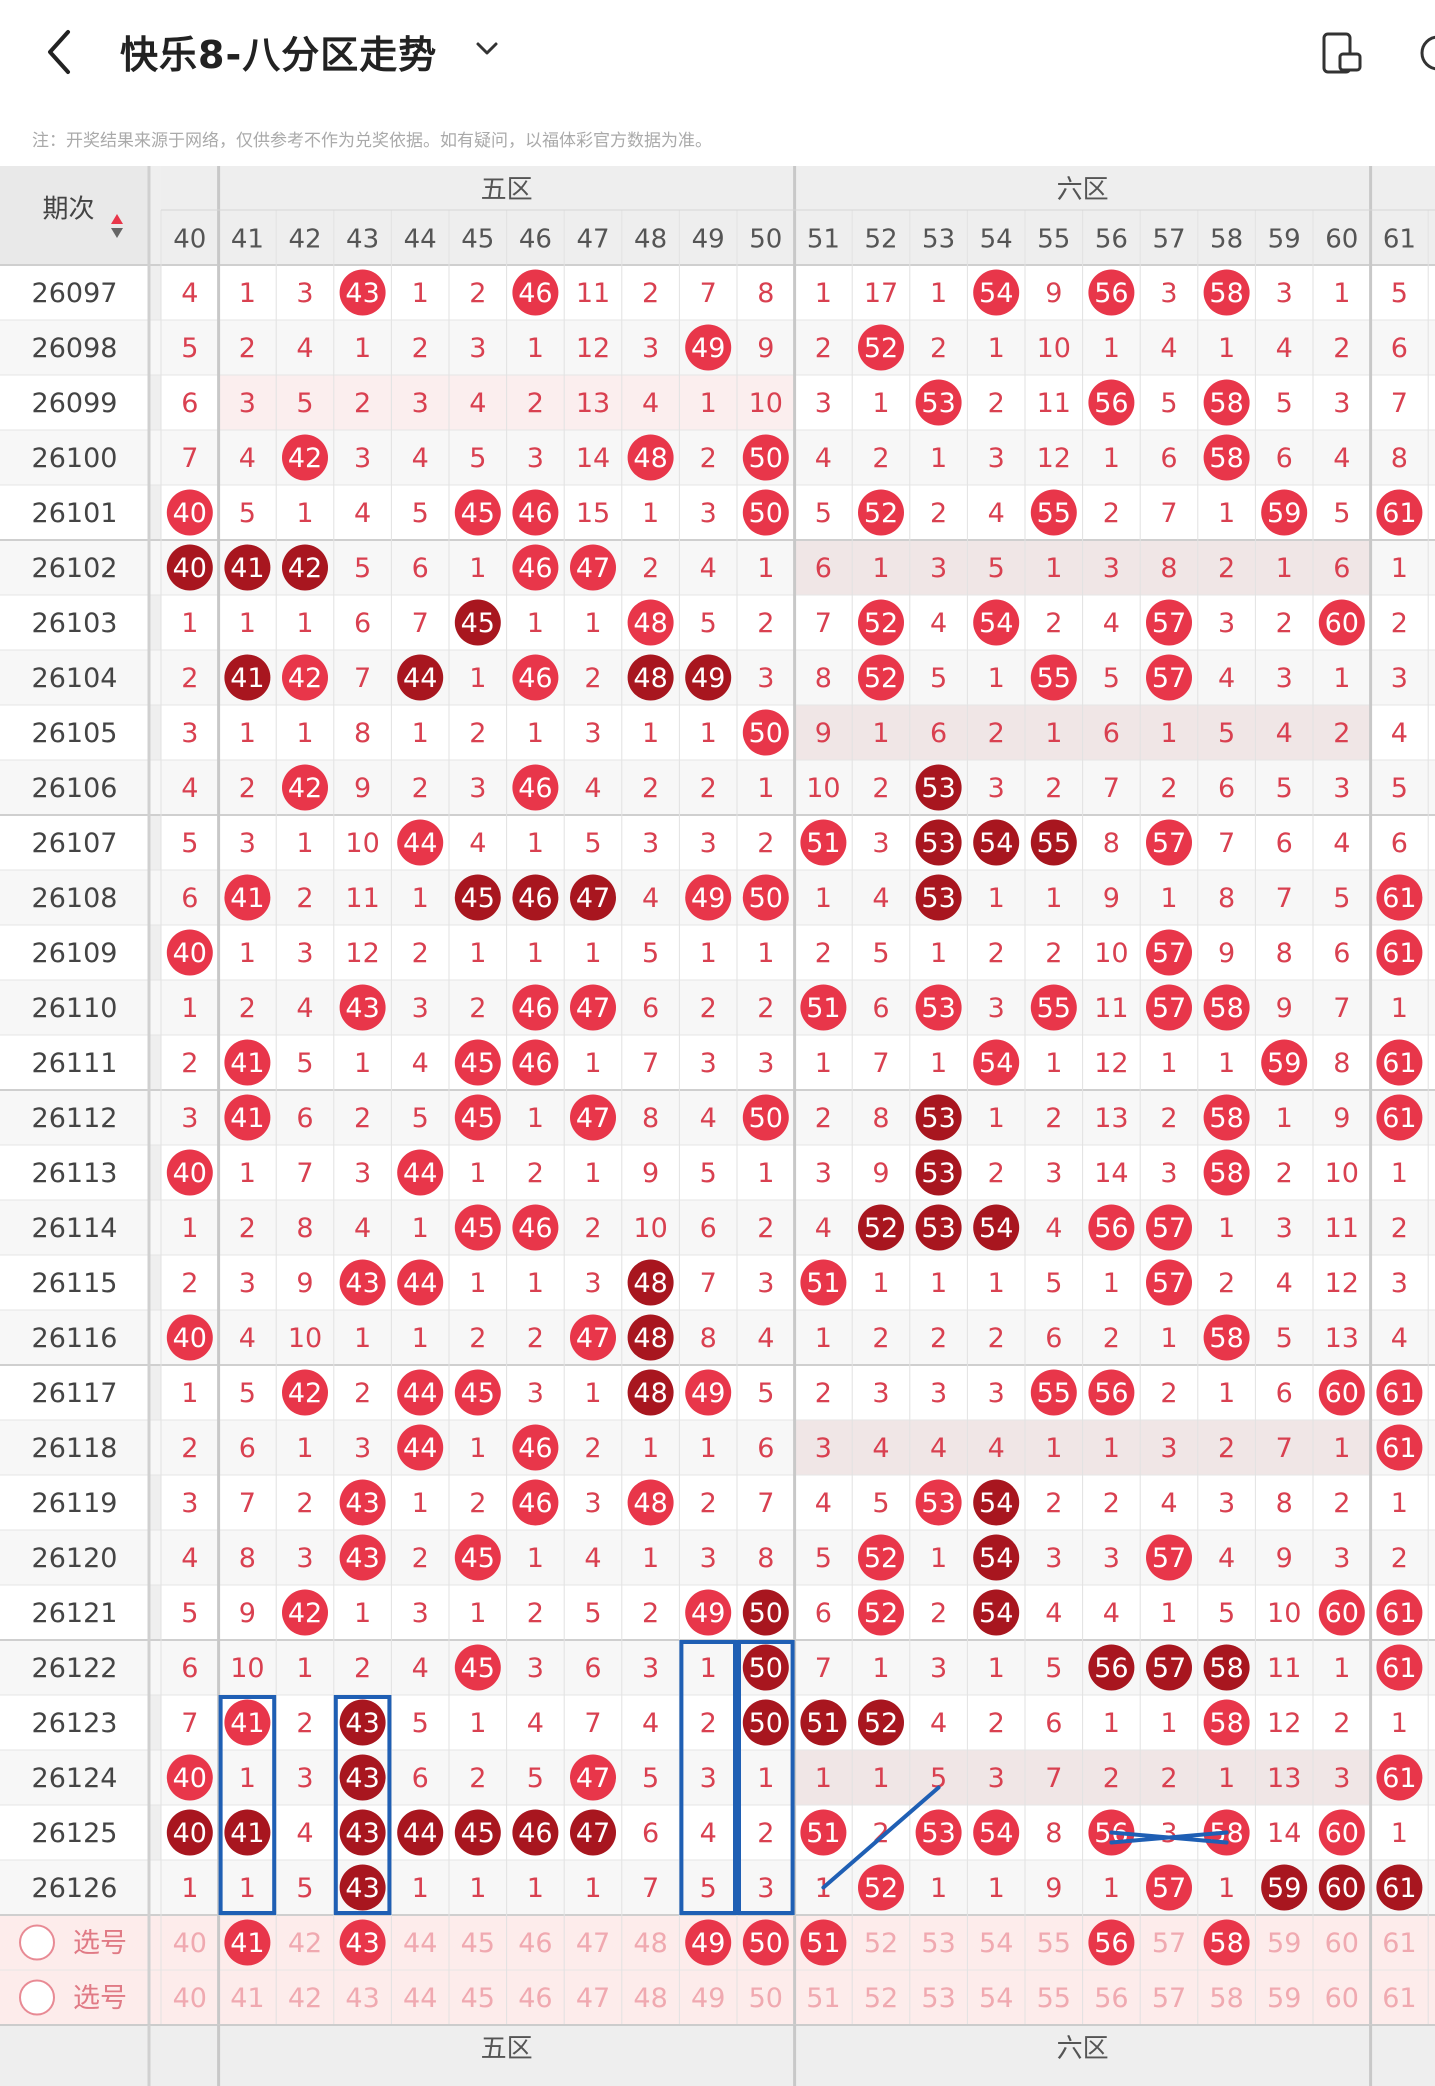 The image size is (1435, 2086). I want to click on selected-number: 49, so click(708, 1943).